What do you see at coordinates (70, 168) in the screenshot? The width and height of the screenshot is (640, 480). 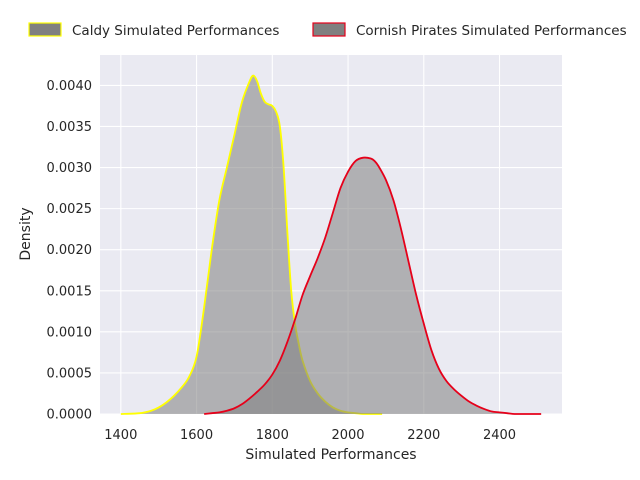 I see `y-tick-label: 0.0030` at bounding box center [70, 168].